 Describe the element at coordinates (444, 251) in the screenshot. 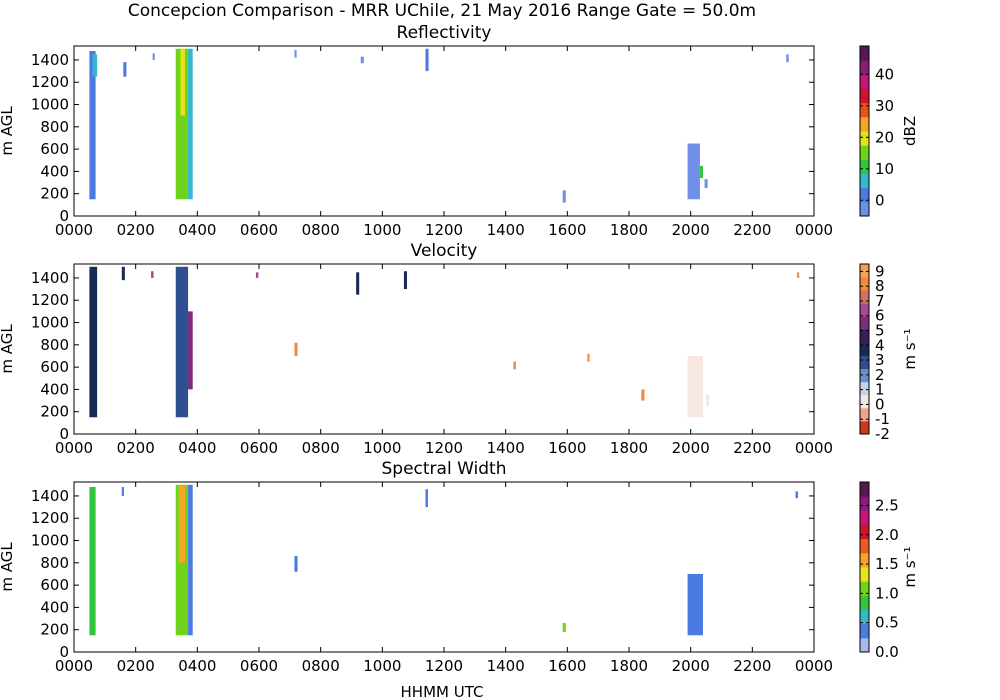

I see `panel-title: Velocity` at that location.